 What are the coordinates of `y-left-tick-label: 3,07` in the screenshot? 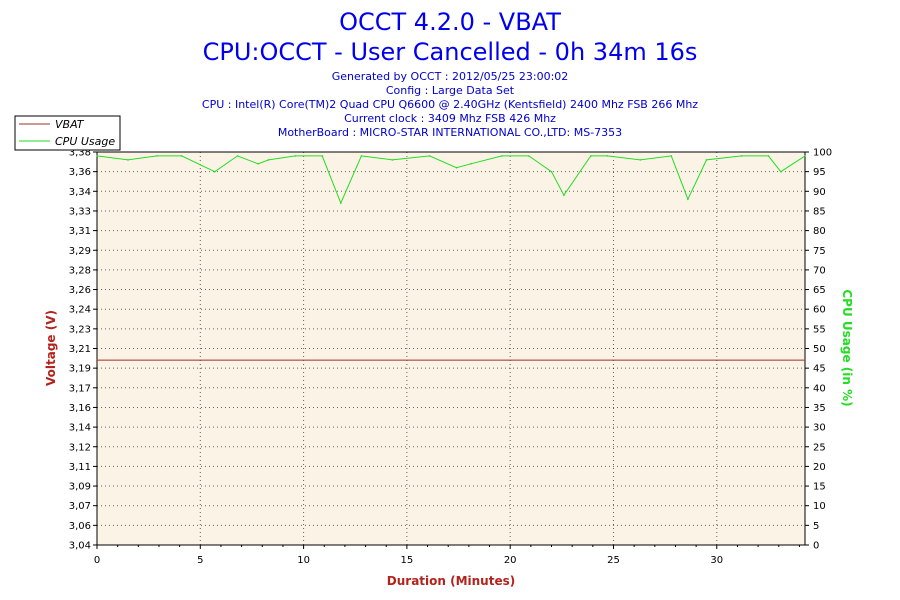 It's located at (80, 506).